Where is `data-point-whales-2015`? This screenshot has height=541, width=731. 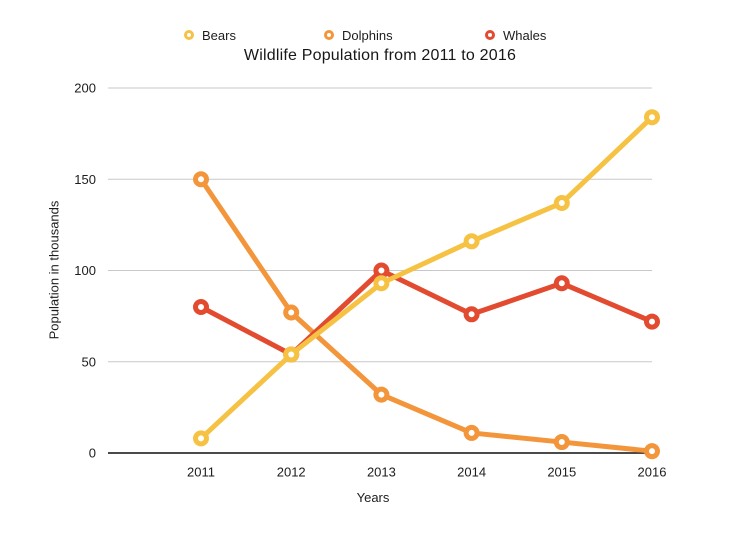 data-point-whales-2015 is located at coordinates (561, 283).